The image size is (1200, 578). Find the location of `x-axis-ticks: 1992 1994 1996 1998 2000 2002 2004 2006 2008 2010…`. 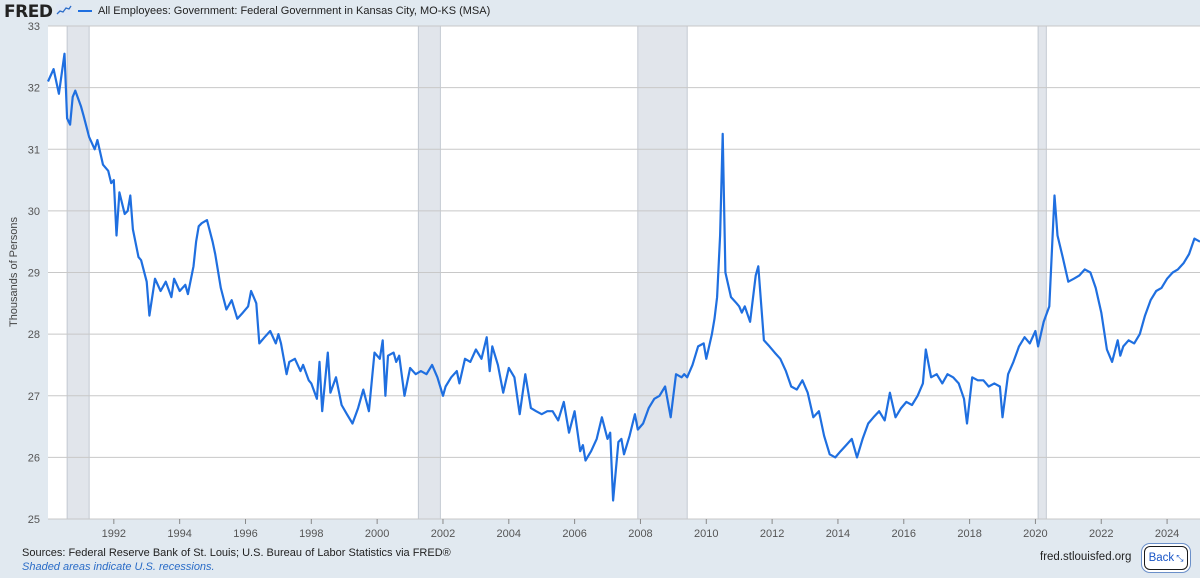

x-axis-ticks: 1992 1994 1996 1998 2000 2002 2004 2006 2008 2010… is located at coordinates (640, 529).